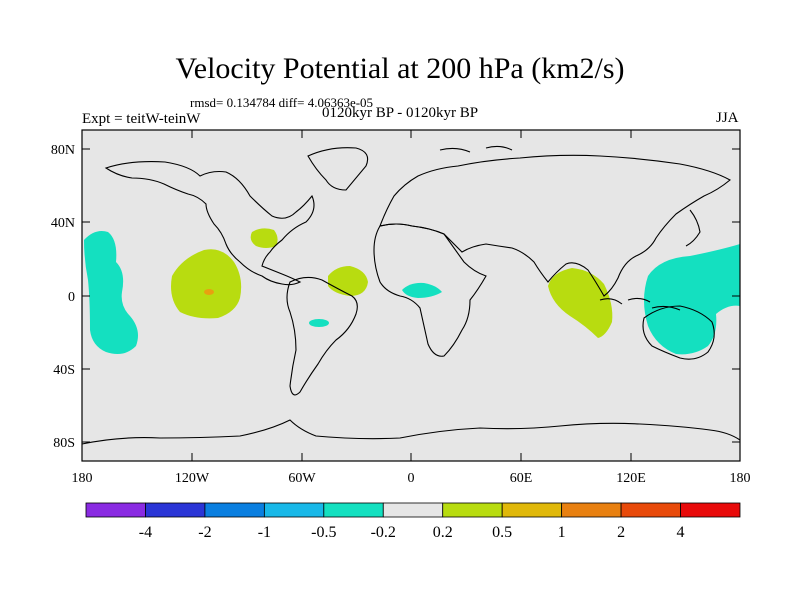  I want to click on season-label: JJA, so click(727, 118).